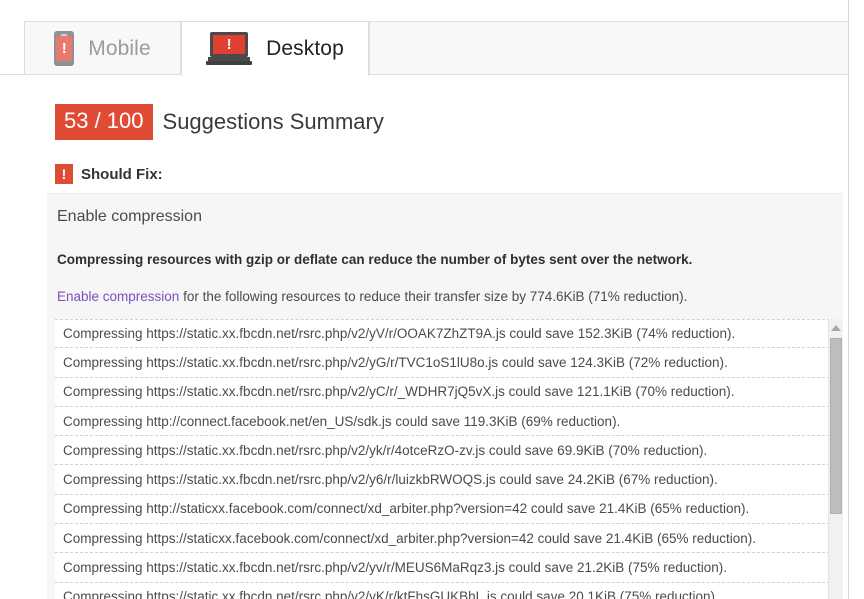 This screenshot has width=864, height=599. What do you see at coordinates (64, 174) in the screenshot?
I see `warning-exclamation-icon: !` at bounding box center [64, 174].